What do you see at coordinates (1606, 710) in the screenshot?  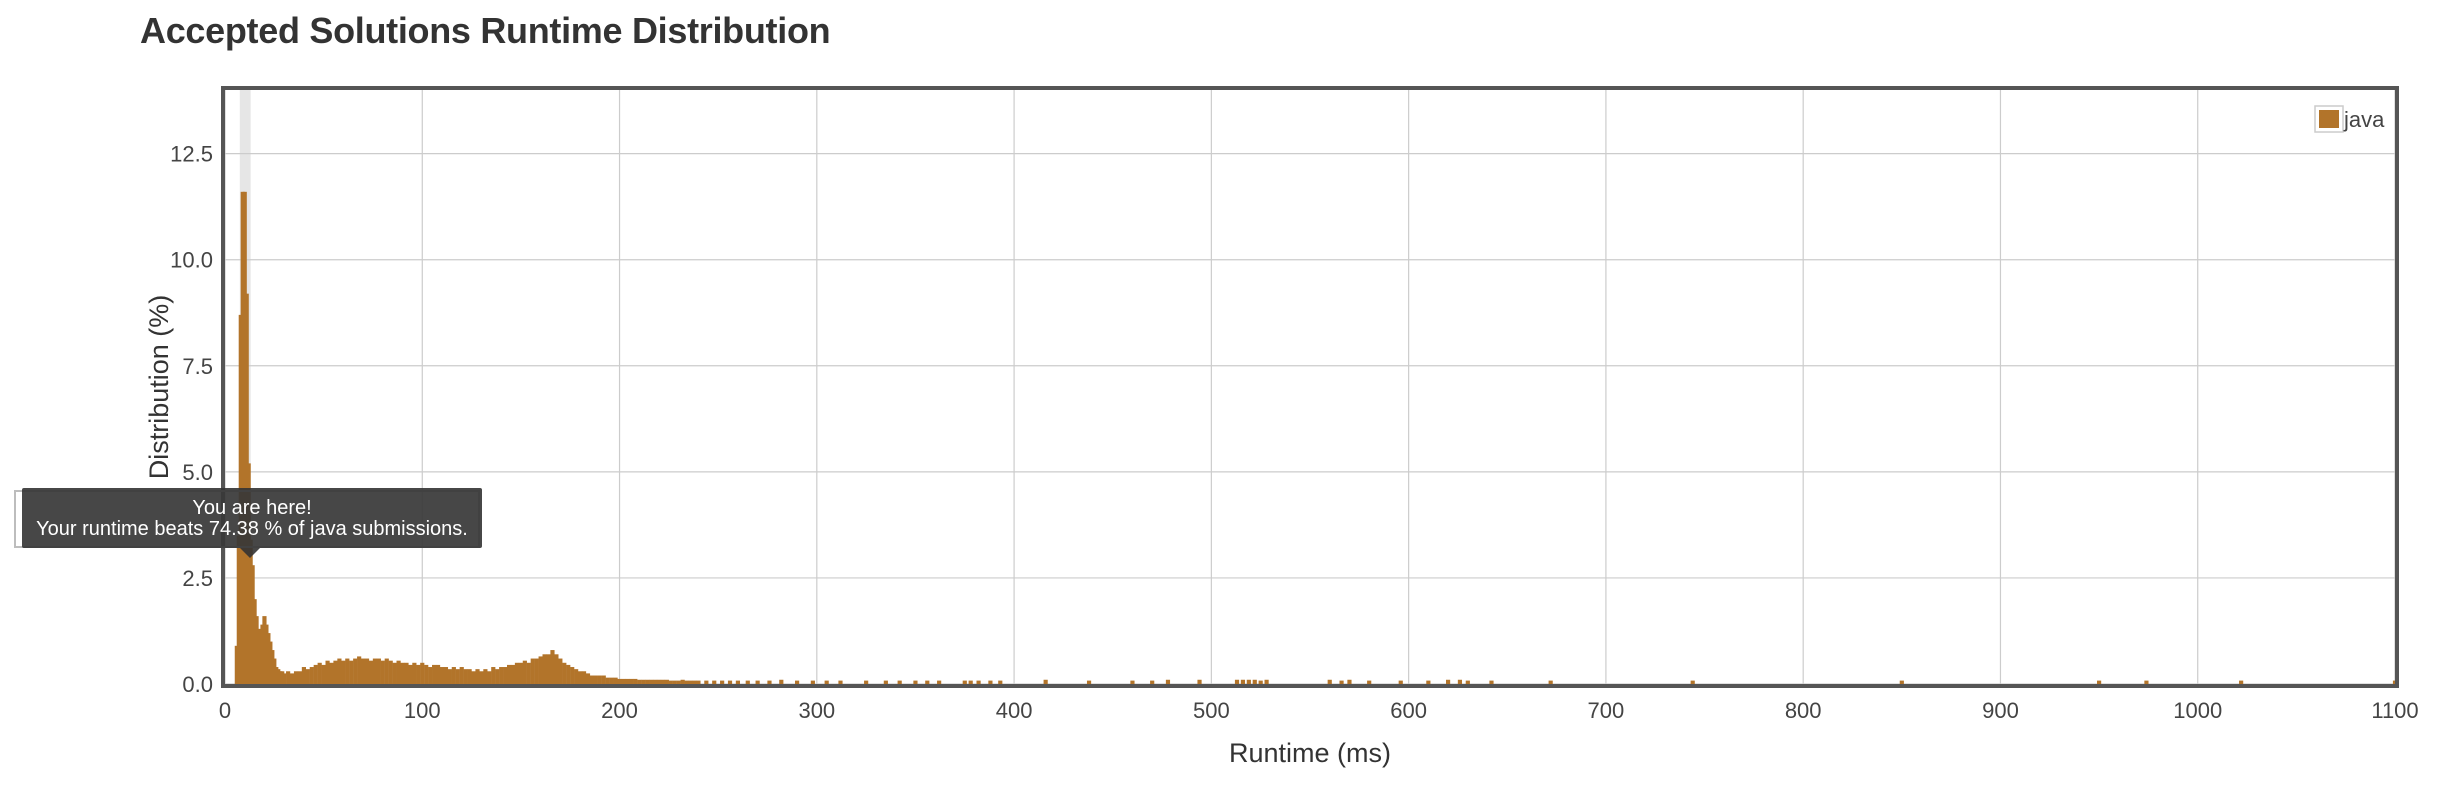 I see `x-tick-label: 700` at bounding box center [1606, 710].